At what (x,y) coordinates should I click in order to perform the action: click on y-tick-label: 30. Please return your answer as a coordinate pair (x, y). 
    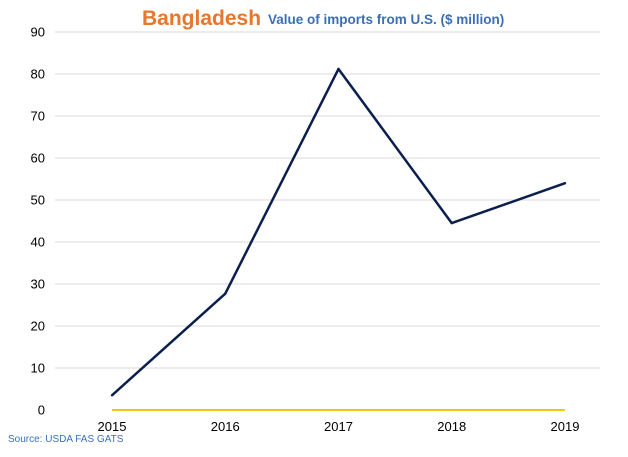
    Looking at the image, I should click on (38, 284).